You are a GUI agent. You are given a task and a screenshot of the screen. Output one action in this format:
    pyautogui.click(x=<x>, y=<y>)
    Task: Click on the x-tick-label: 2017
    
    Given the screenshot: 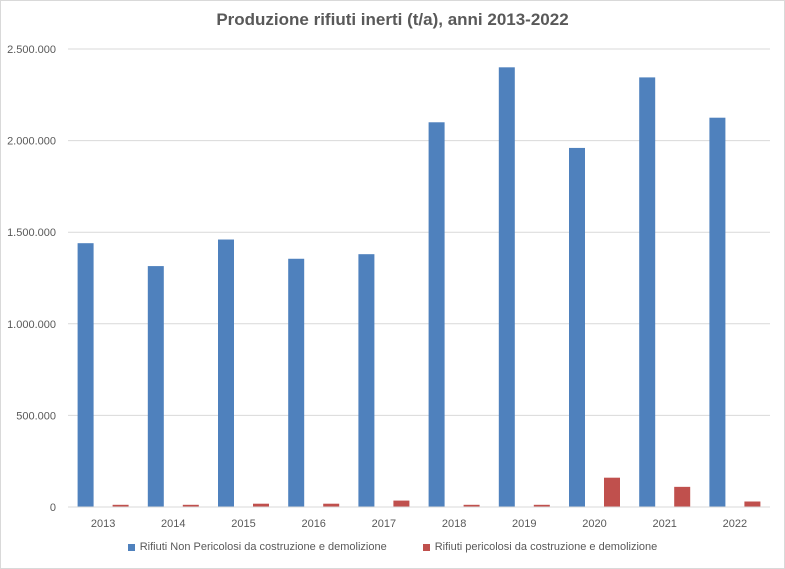 What is the action you would take?
    pyautogui.click(x=384, y=524)
    